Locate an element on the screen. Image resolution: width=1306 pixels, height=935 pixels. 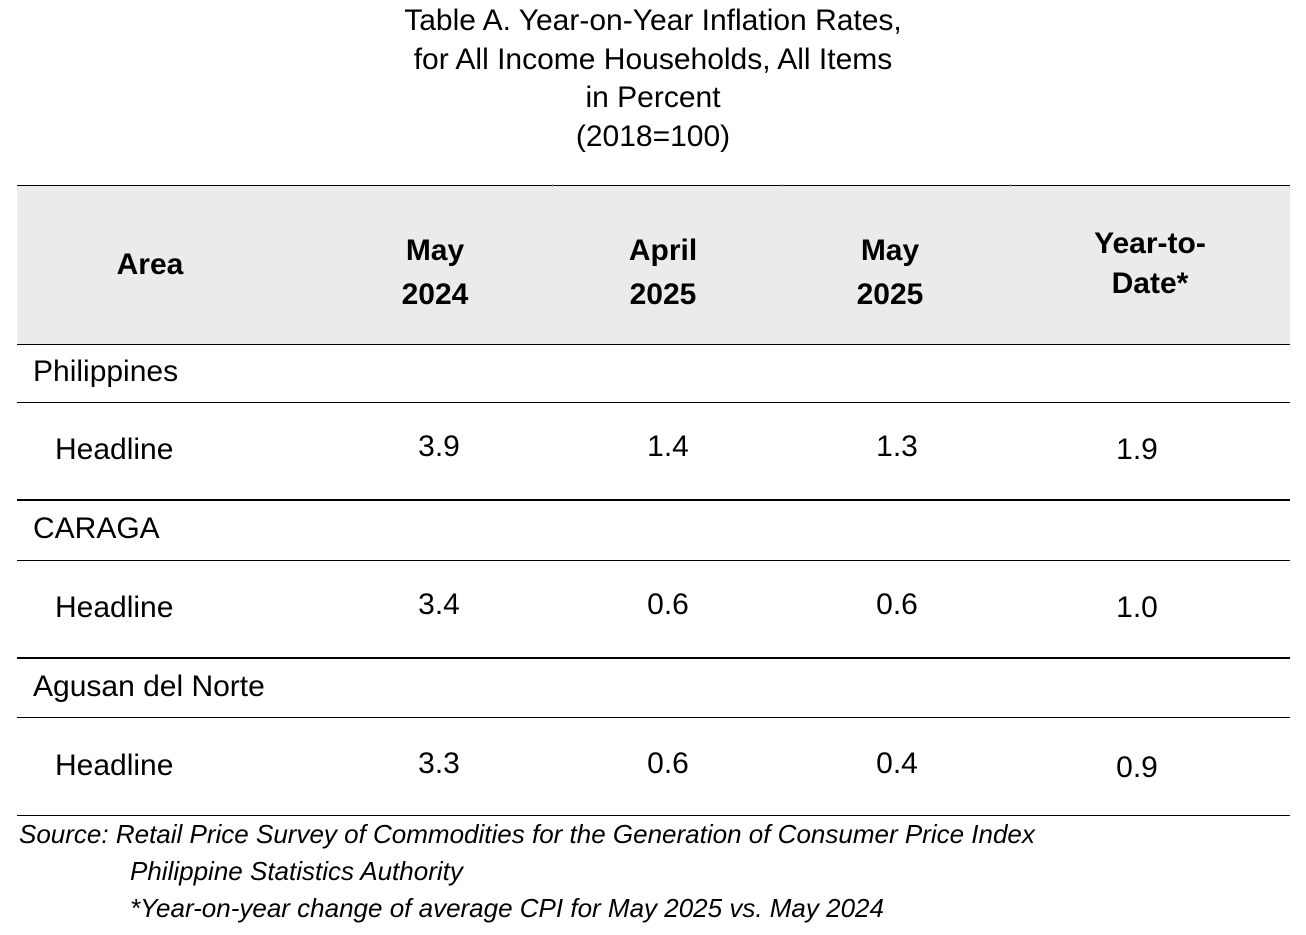
table-bottom-rule is located at coordinates (653, 815).